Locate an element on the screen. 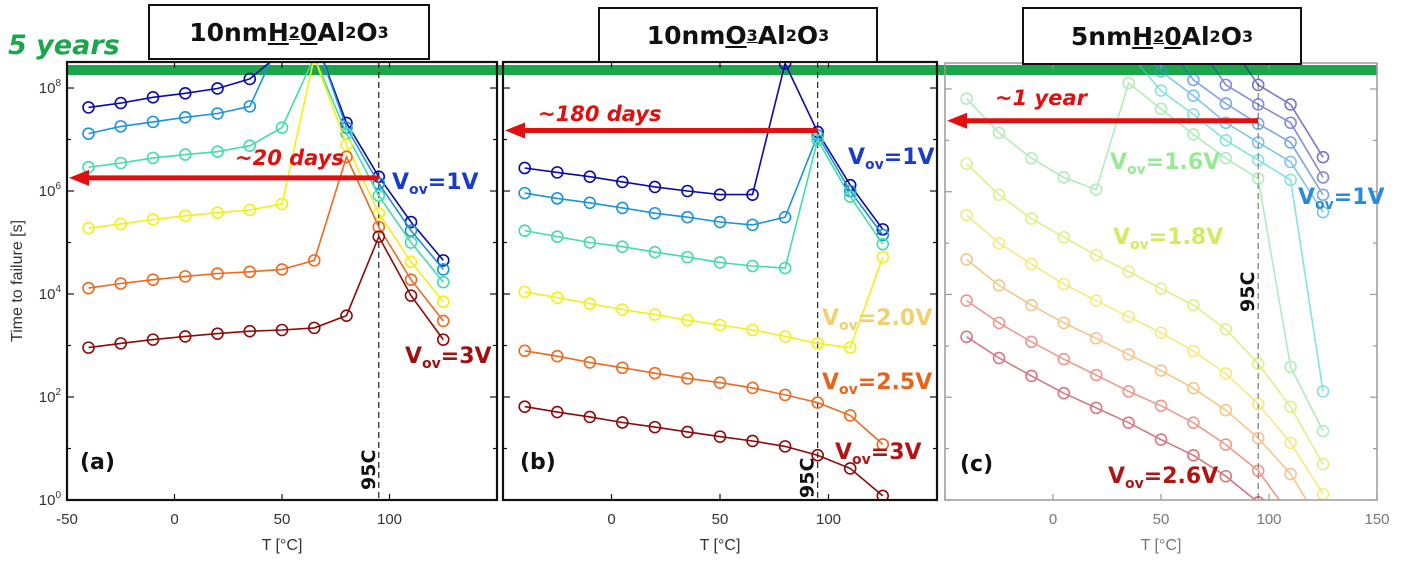 The width and height of the screenshot is (1402, 561). title-segment: 3 is located at coordinates (752, 35).